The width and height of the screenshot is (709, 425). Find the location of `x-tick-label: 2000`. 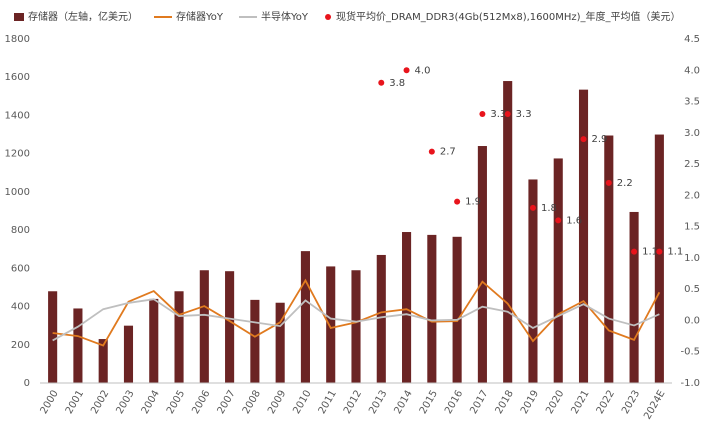

x-tick-label: 2000 is located at coordinates (50, 403).